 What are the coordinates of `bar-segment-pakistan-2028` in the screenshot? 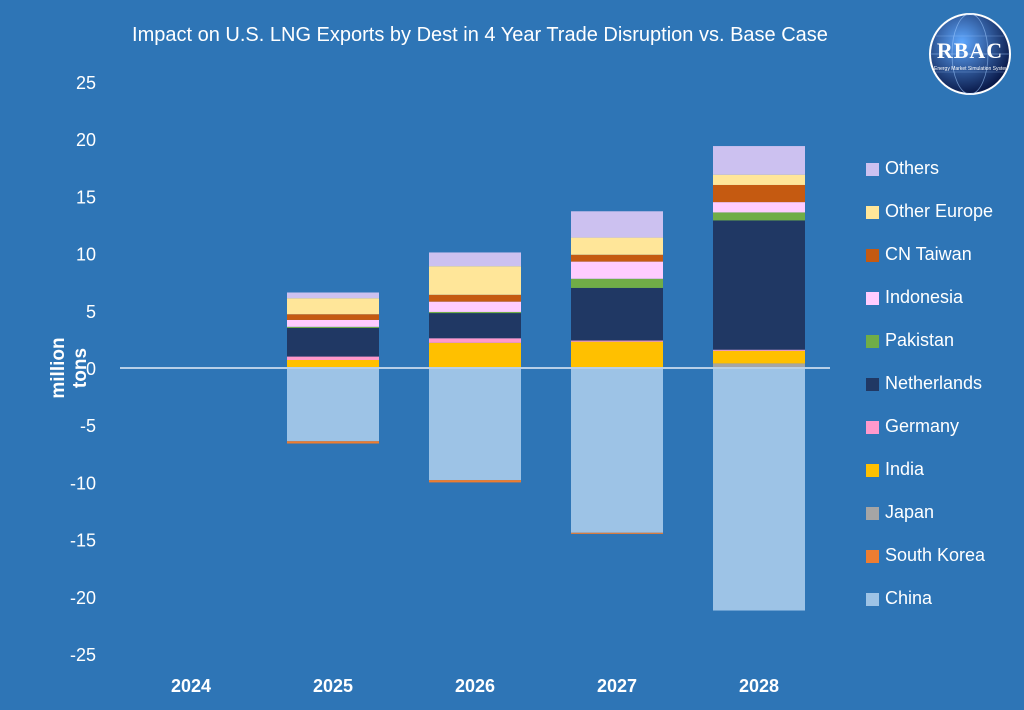 It's located at (759, 216).